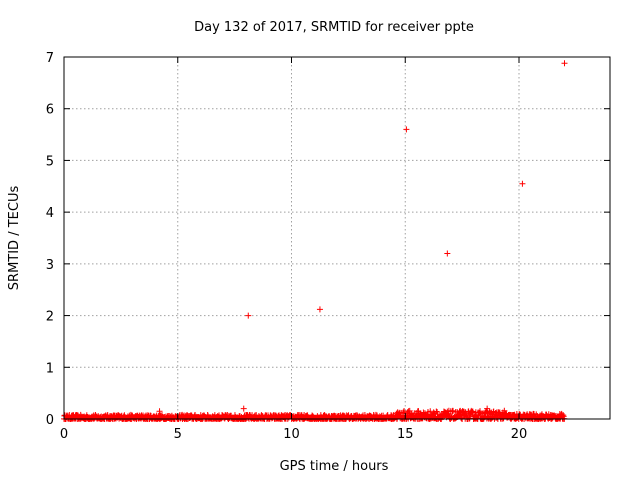 This screenshot has height=480, width=640. What do you see at coordinates (64, 434) in the screenshot?
I see `x-tick-label: 0` at bounding box center [64, 434].